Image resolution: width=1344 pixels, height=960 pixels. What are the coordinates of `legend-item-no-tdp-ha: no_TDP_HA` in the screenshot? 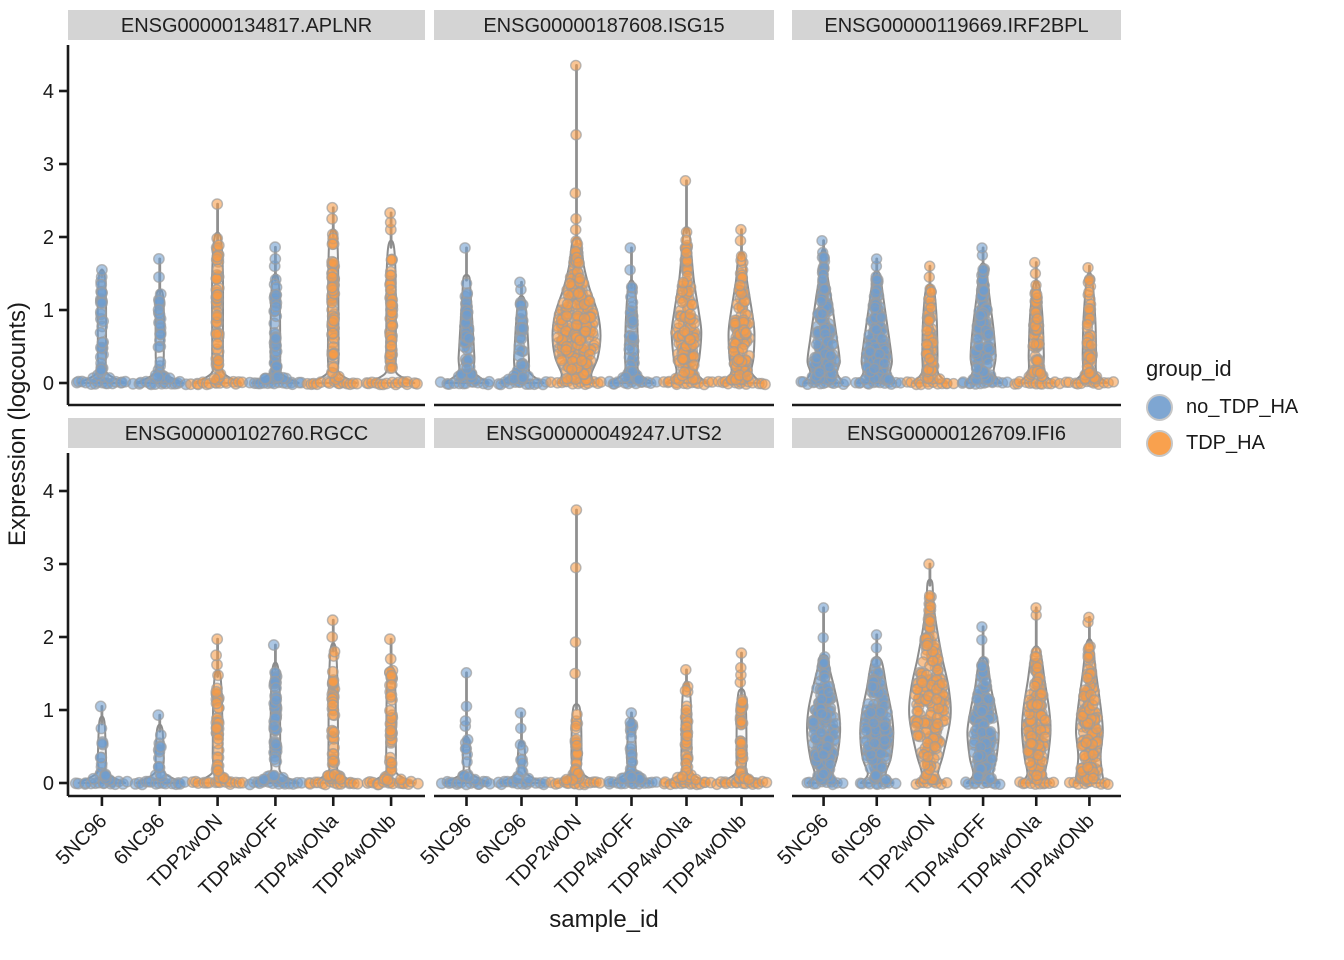 It's located at (1222, 407).